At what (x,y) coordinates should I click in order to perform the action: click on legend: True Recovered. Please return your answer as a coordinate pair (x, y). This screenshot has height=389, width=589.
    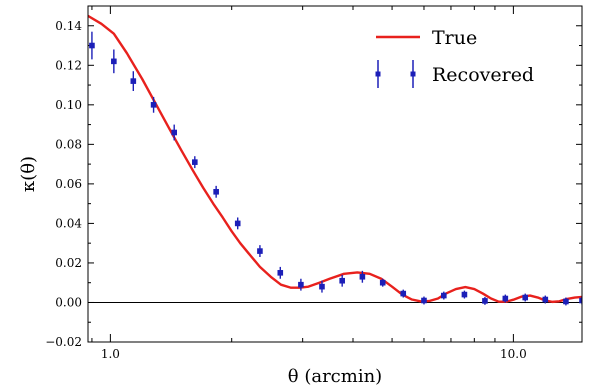
    Looking at the image, I should click on (454, 57).